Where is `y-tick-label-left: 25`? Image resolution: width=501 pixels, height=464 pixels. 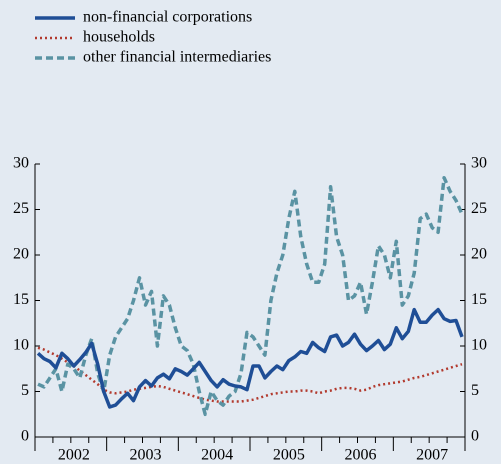 y-tick-label-left: 25 is located at coordinates (21, 208).